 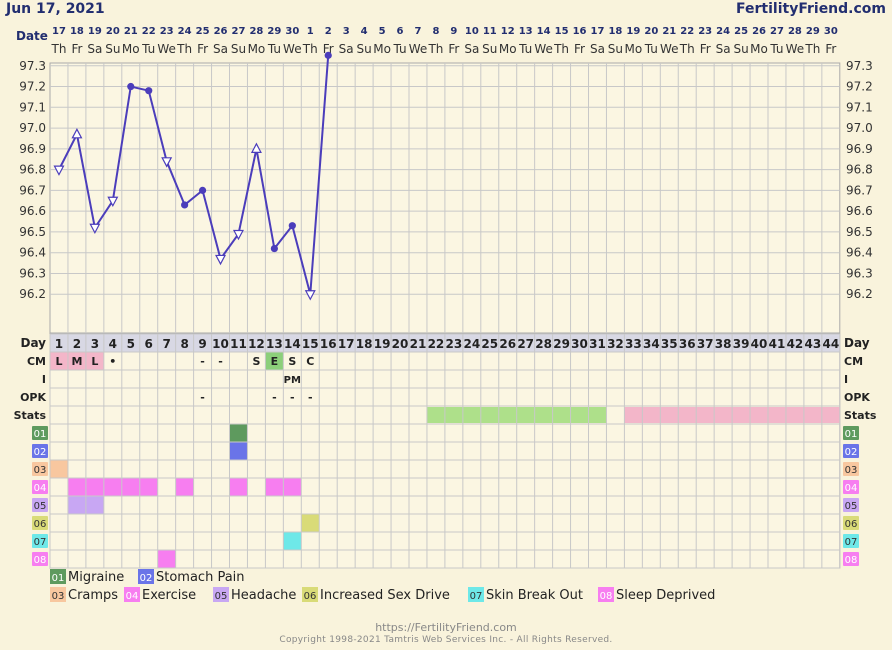 I want to click on symptom-code-right: 07, so click(x=851, y=542).